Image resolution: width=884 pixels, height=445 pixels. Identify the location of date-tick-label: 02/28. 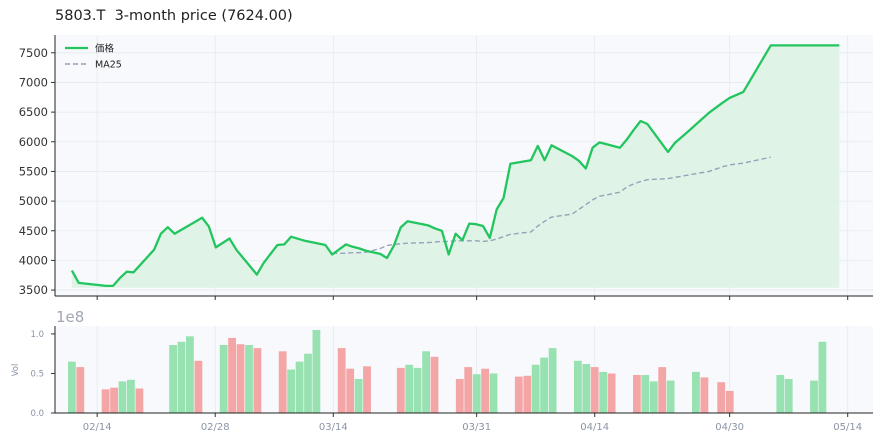
(215, 427).